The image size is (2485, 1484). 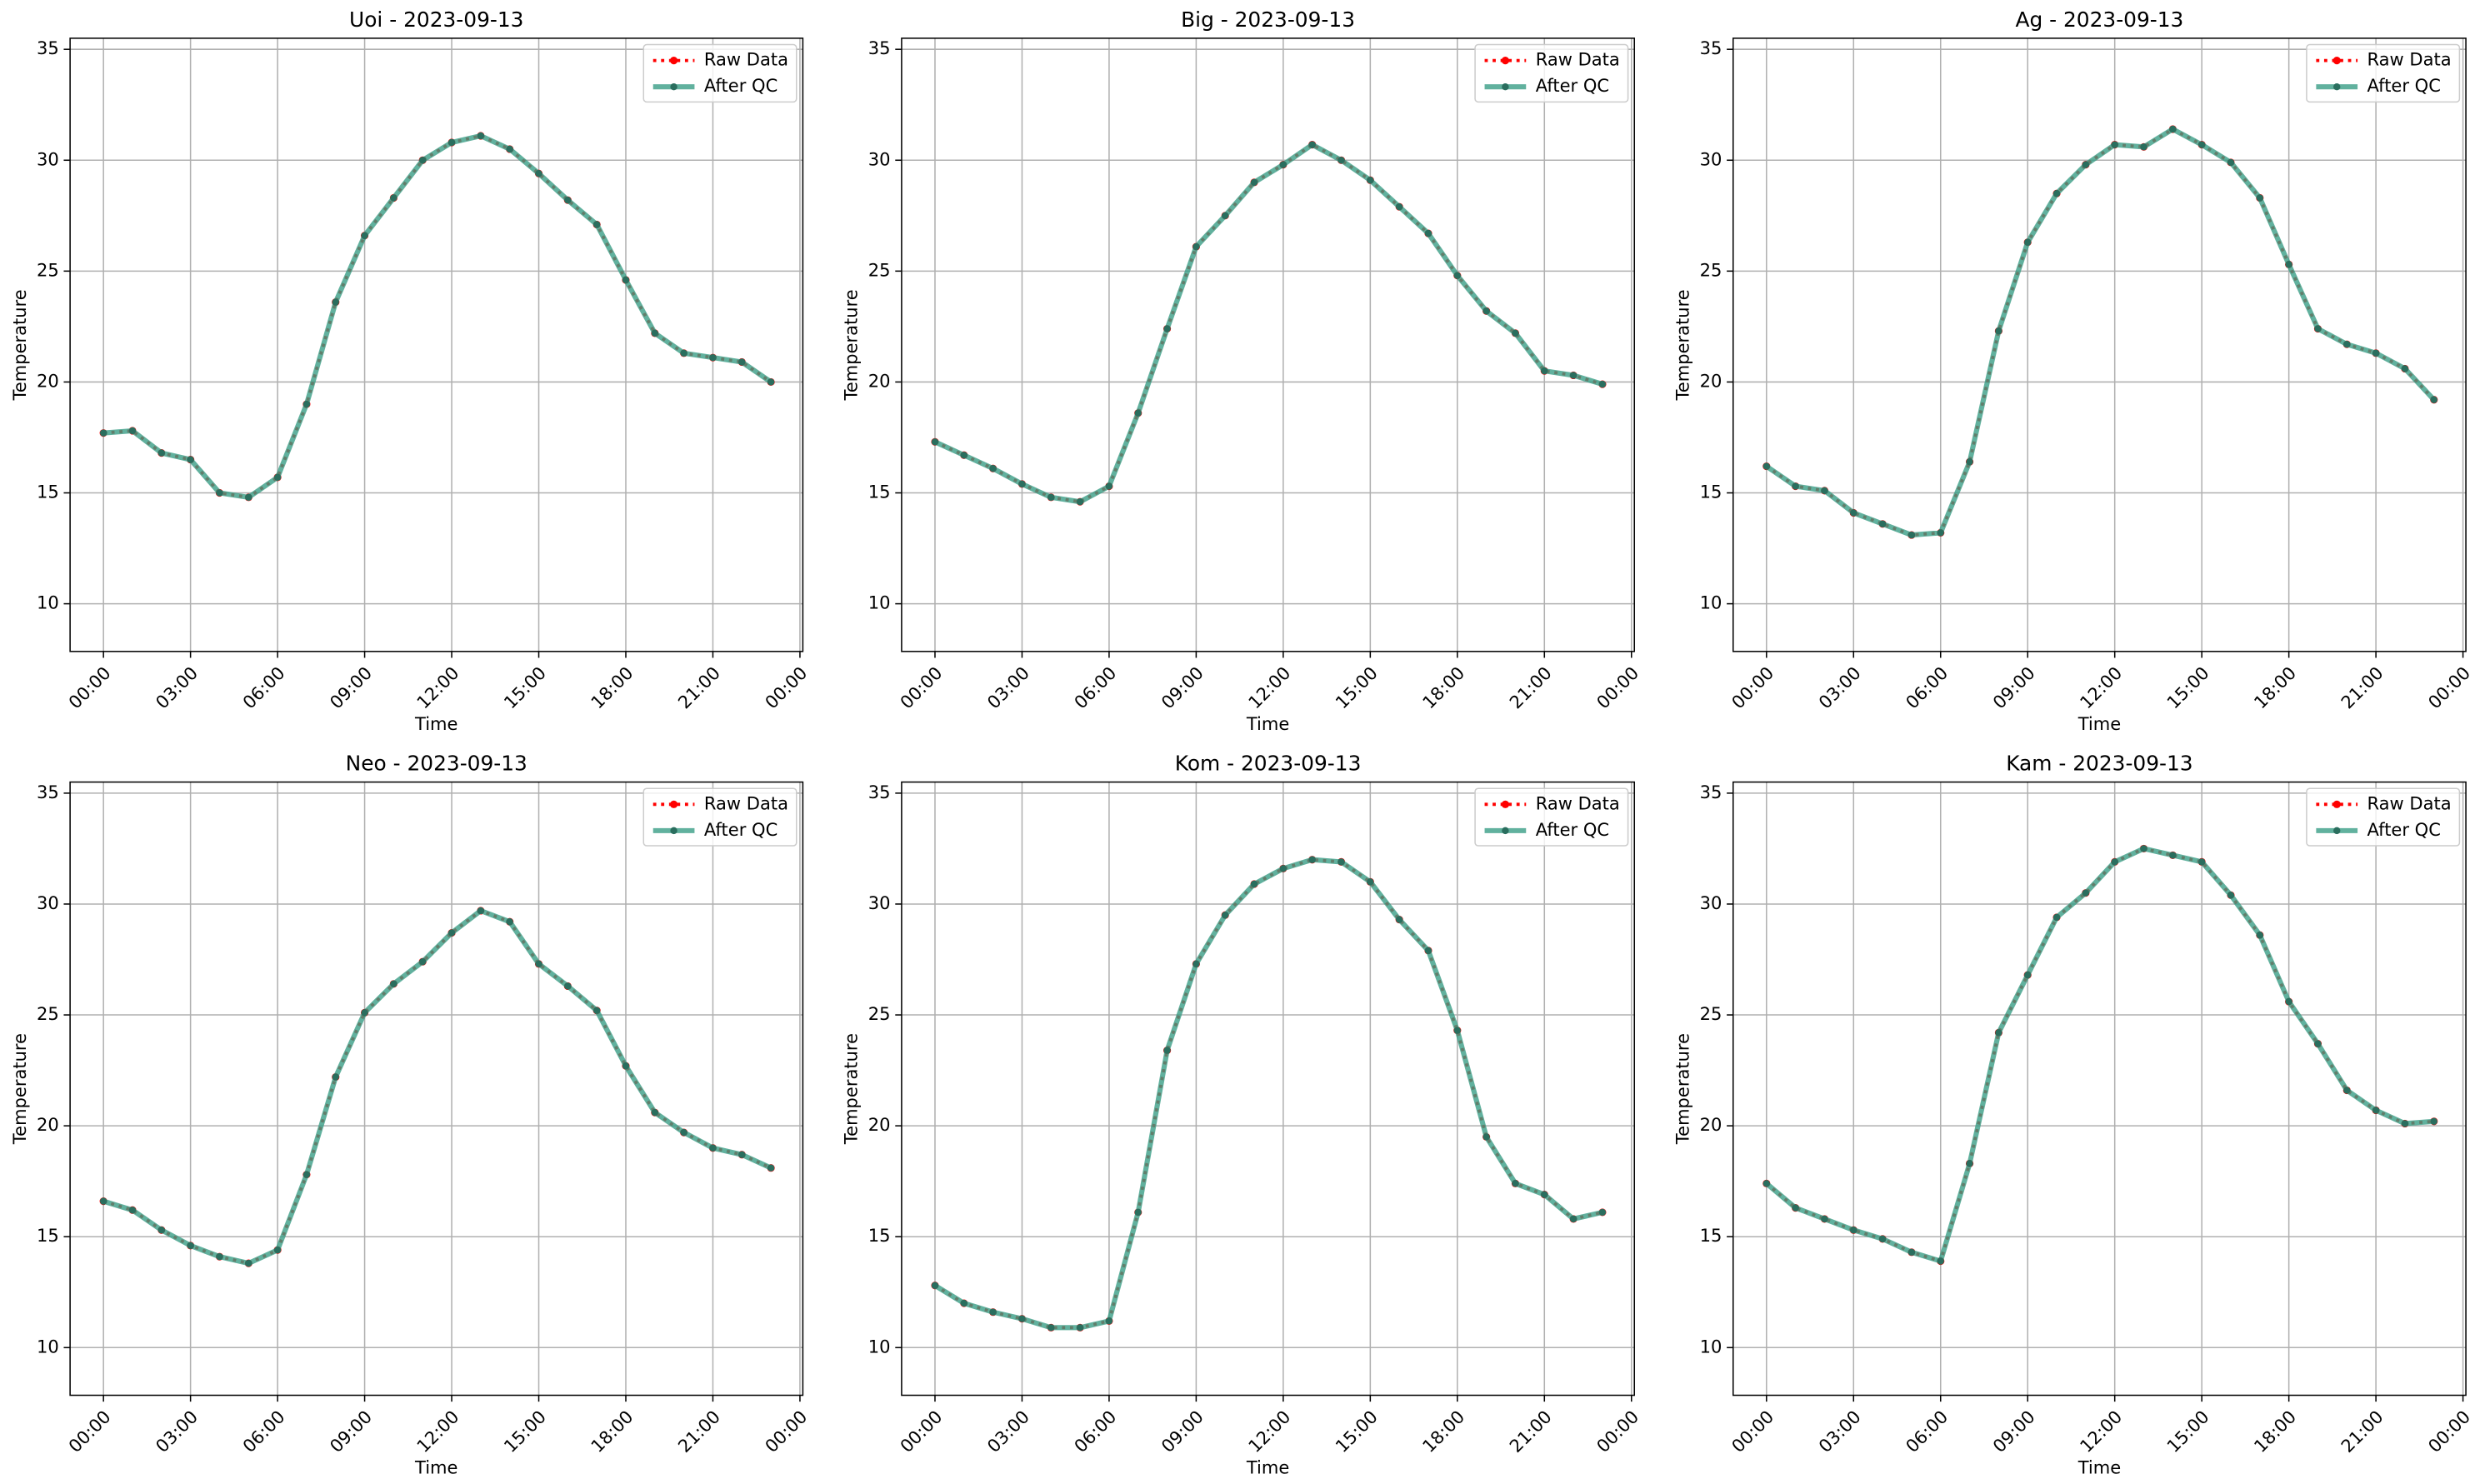 I want to click on chart-title: Kom - 2023-09-13, so click(x=1268, y=764).